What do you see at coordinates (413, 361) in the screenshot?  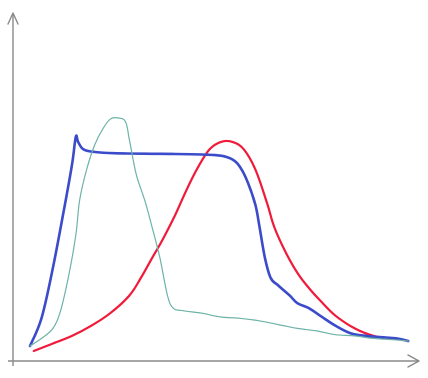 I see `x-axis-arrow-icon` at bounding box center [413, 361].